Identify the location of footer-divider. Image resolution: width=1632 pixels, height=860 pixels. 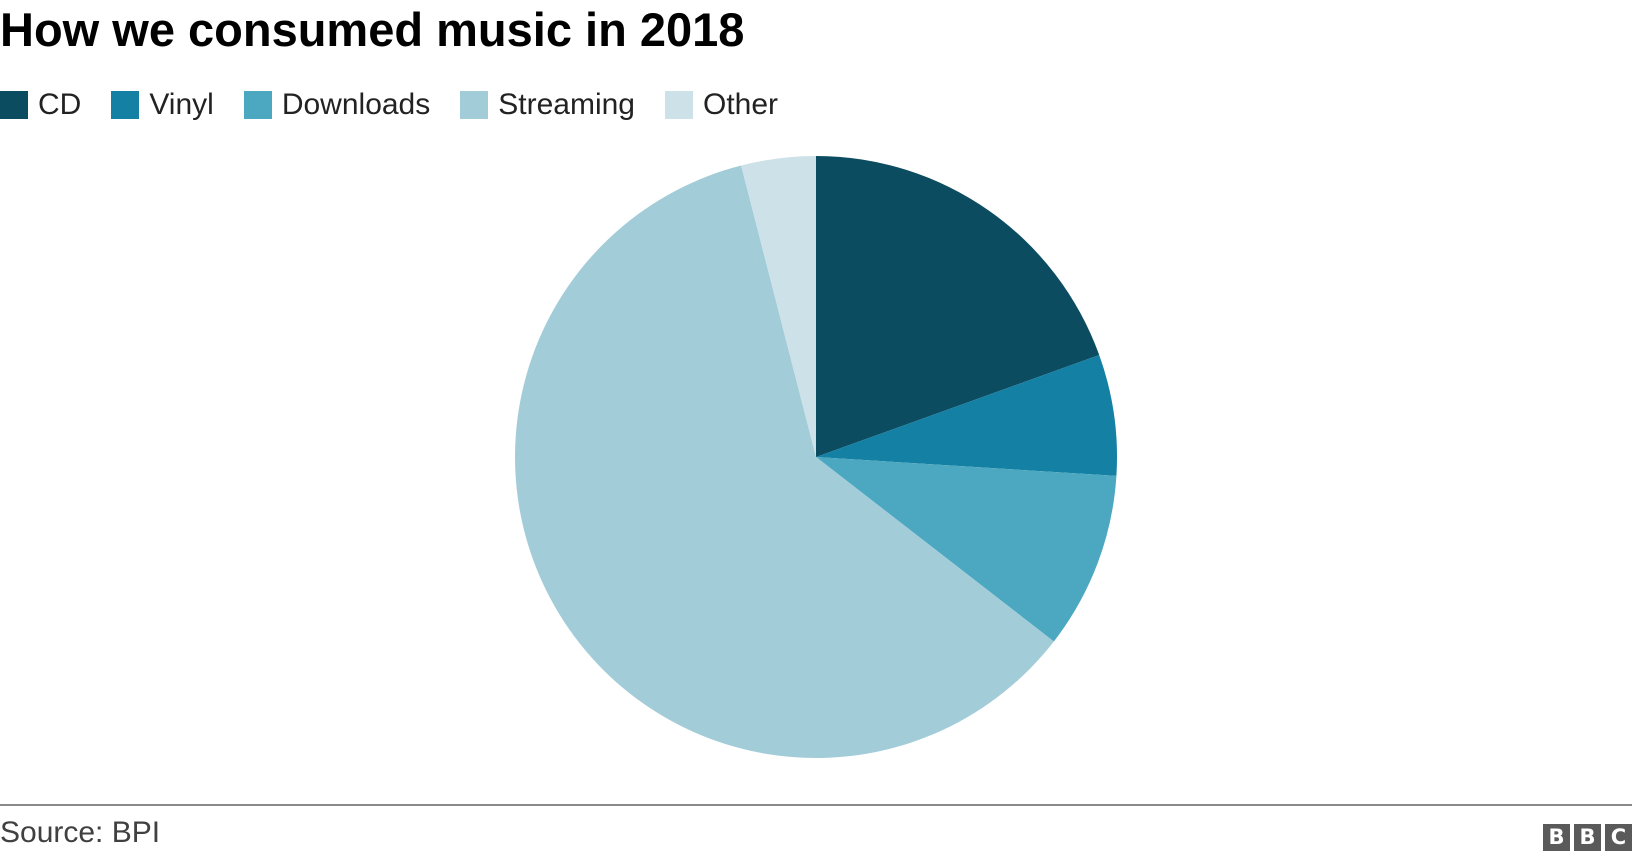
(816, 805).